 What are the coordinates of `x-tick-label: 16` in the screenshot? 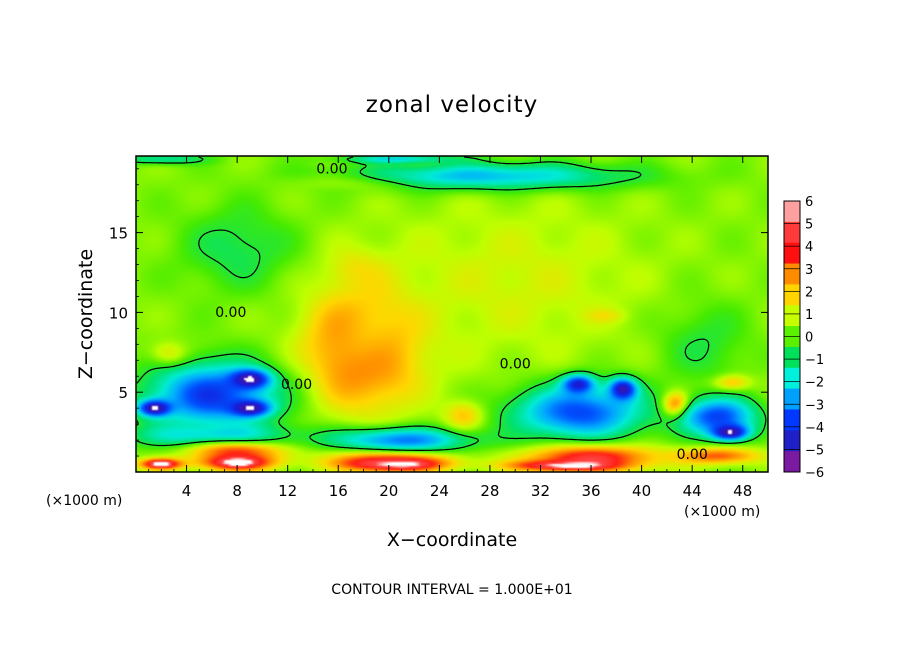 It's located at (338, 491).